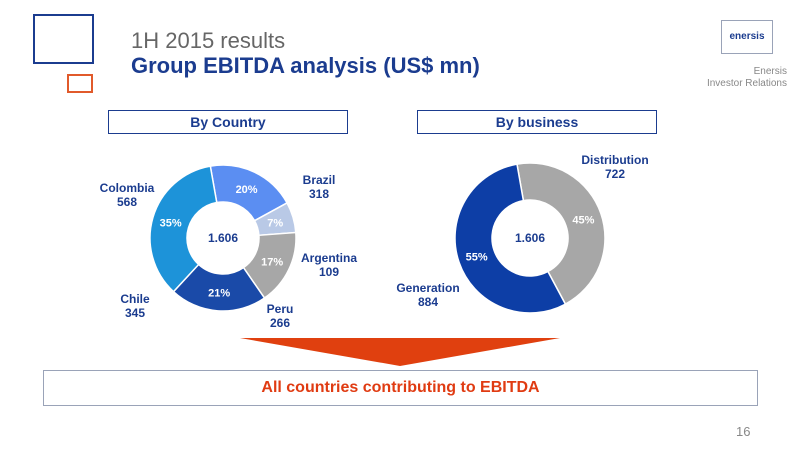  Describe the element at coordinates (219, 293) in the screenshot. I see `slice-percent-chile: 21%` at that location.